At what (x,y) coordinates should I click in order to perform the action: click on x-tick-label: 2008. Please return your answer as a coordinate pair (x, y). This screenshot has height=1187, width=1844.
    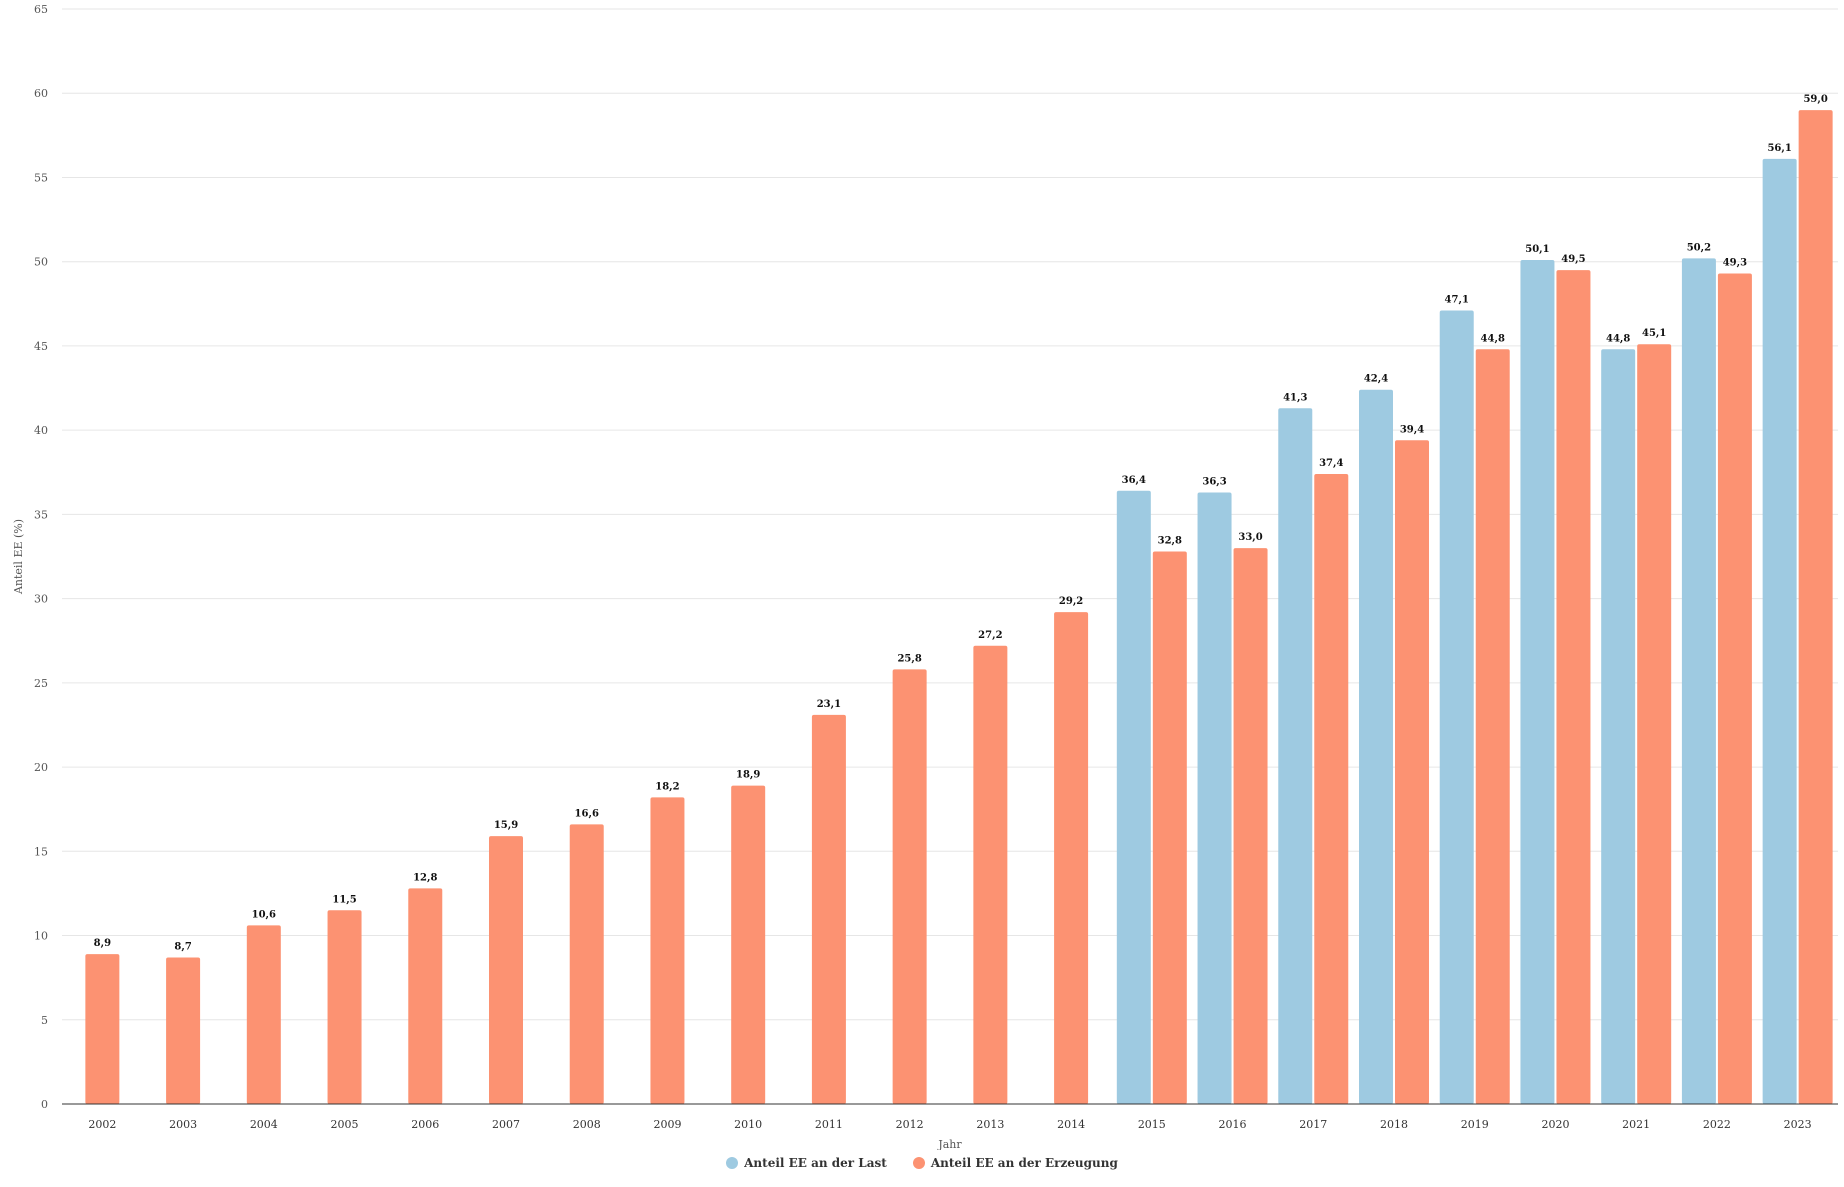
    Looking at the image, I should click on (587, 1124).